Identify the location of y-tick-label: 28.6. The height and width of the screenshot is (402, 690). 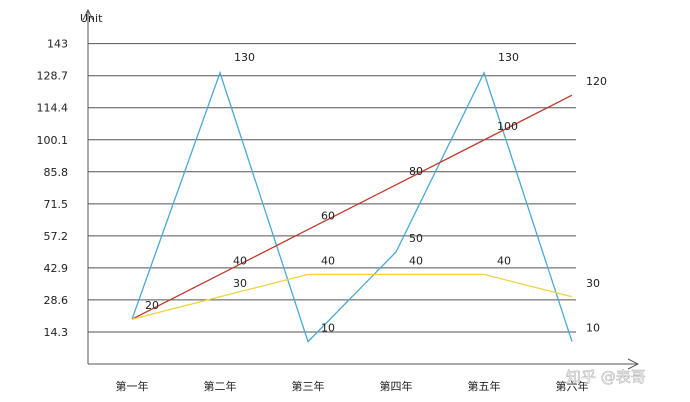
(56, 300).